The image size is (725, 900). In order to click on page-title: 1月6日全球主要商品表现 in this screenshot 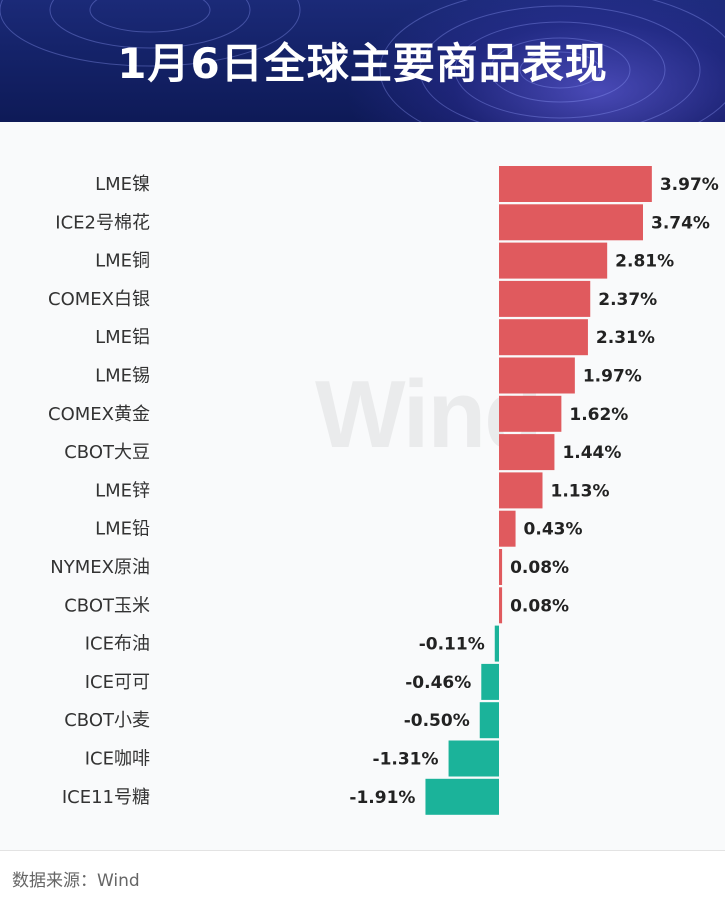, I will do `click(362, 63)`.